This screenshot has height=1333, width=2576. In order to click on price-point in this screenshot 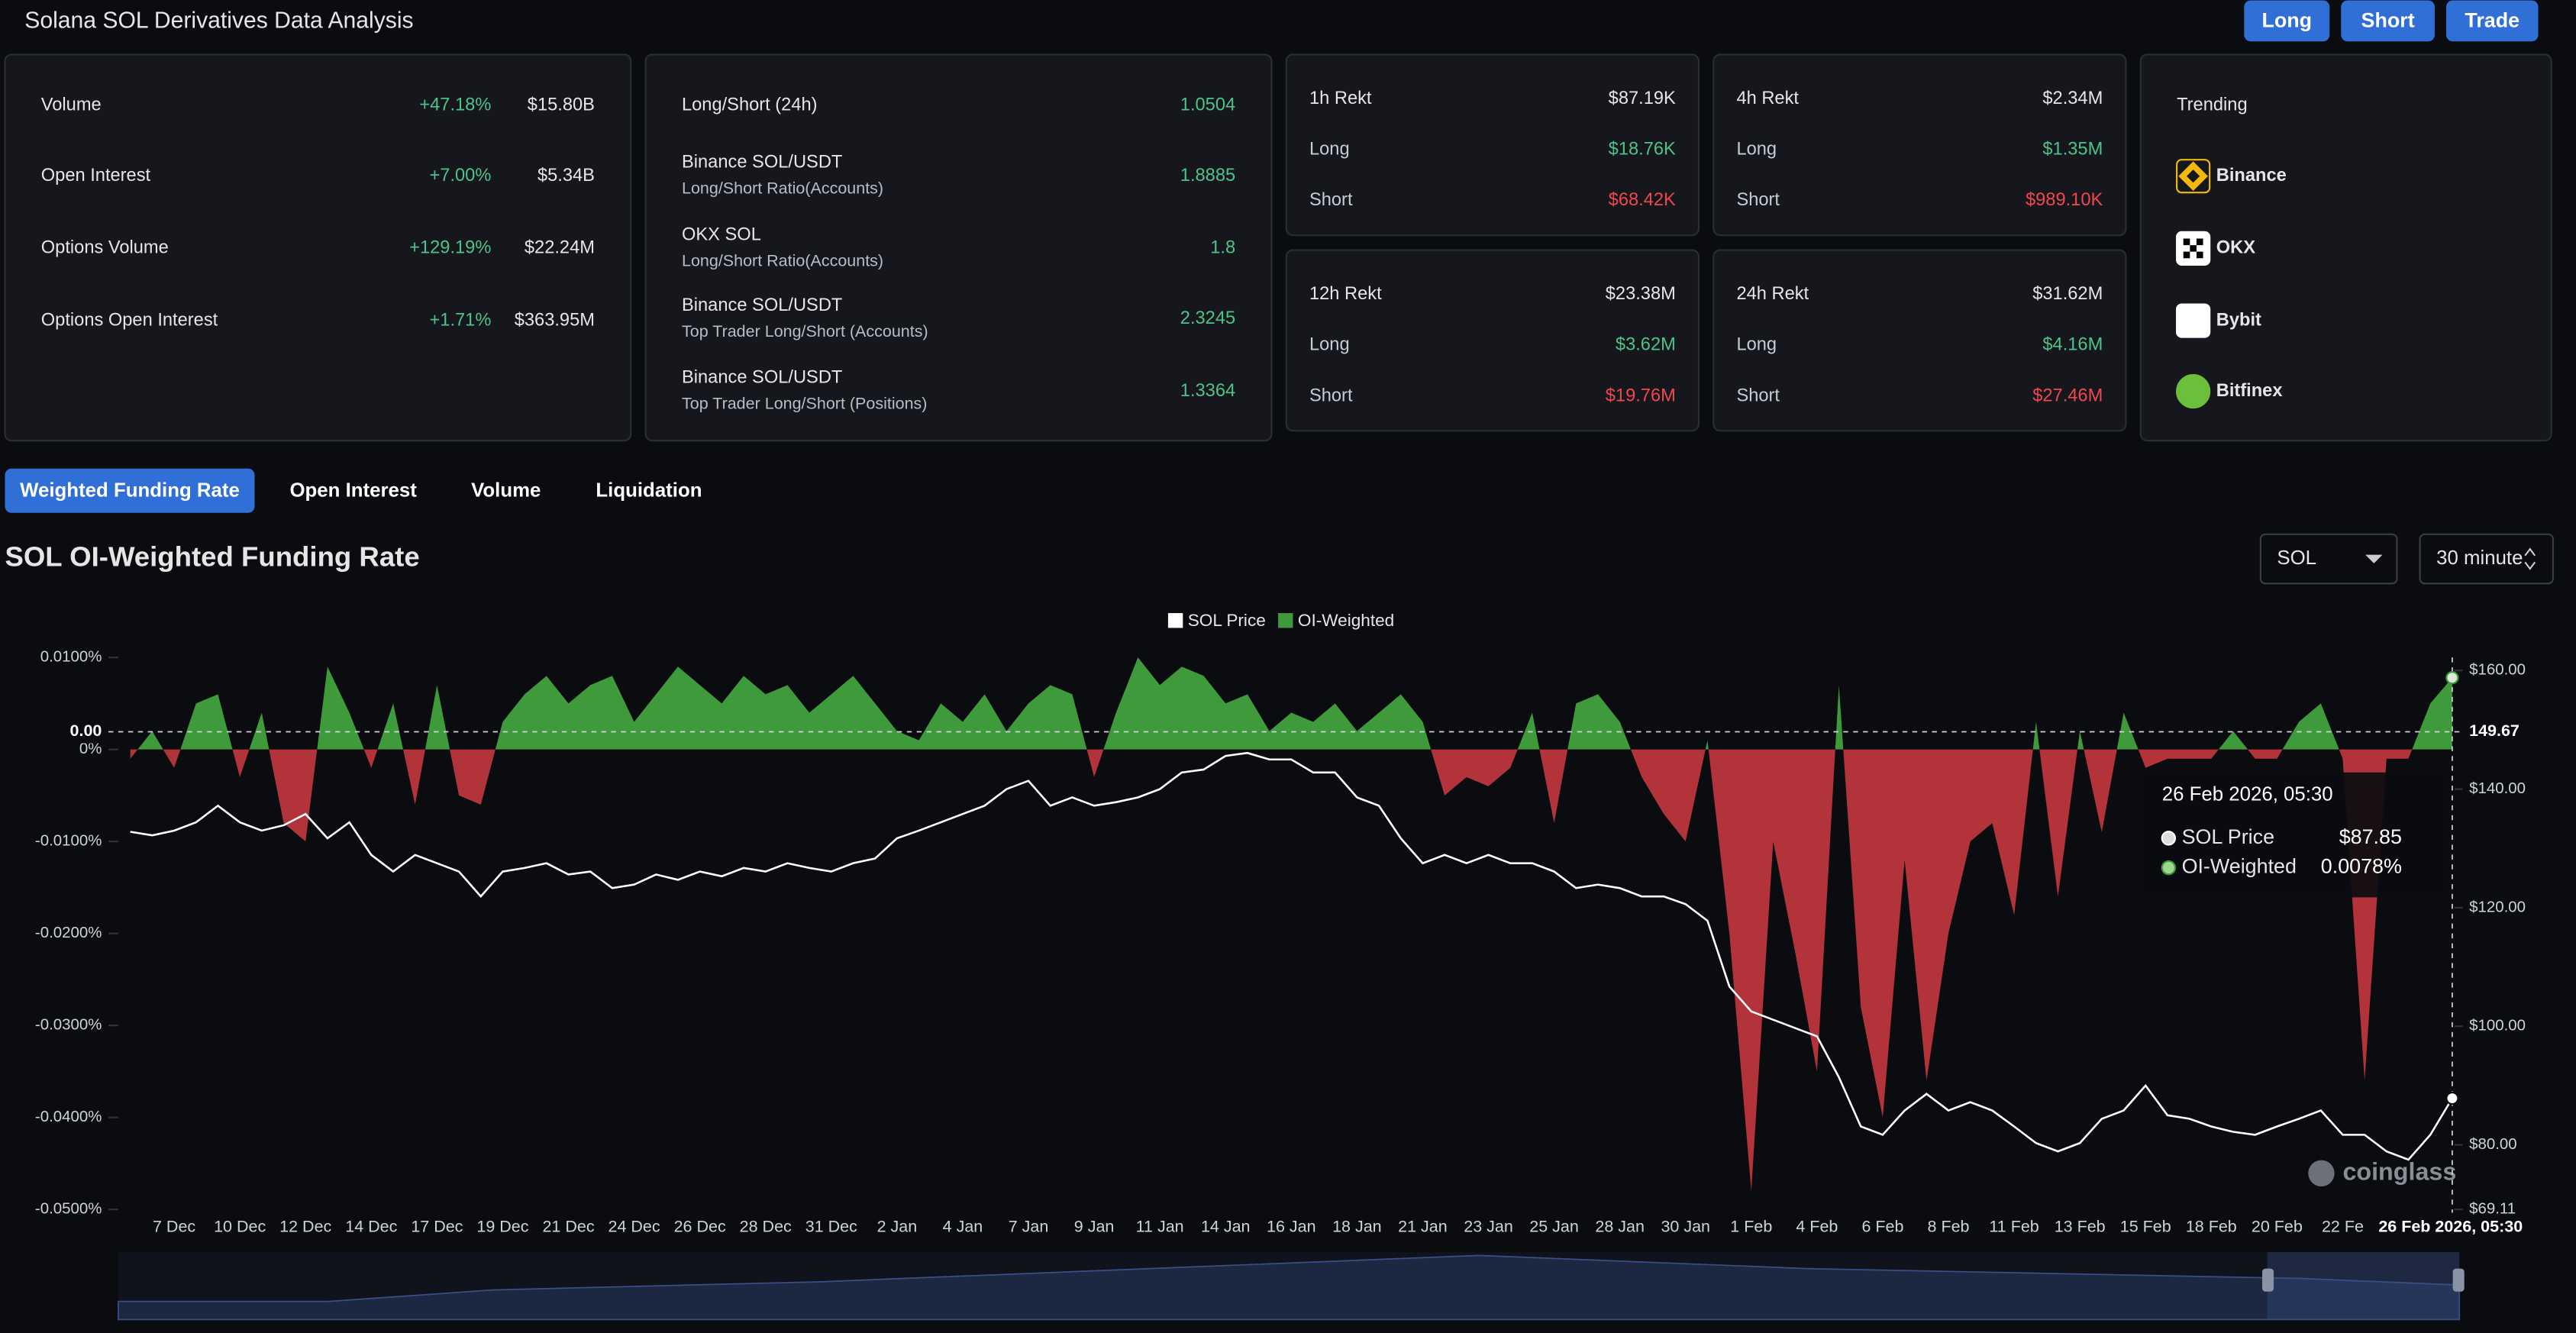, I will do `click(2452, 1098)`.